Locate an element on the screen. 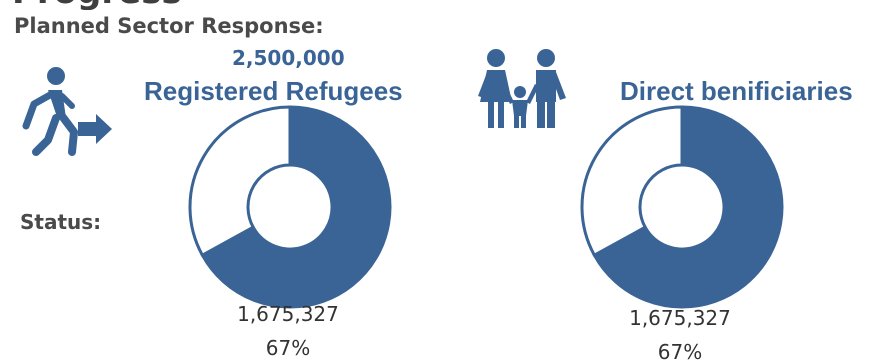 The image size is (879, 364). beneficiaries-reached-percent: 67% is located at coordinates (680, 352).